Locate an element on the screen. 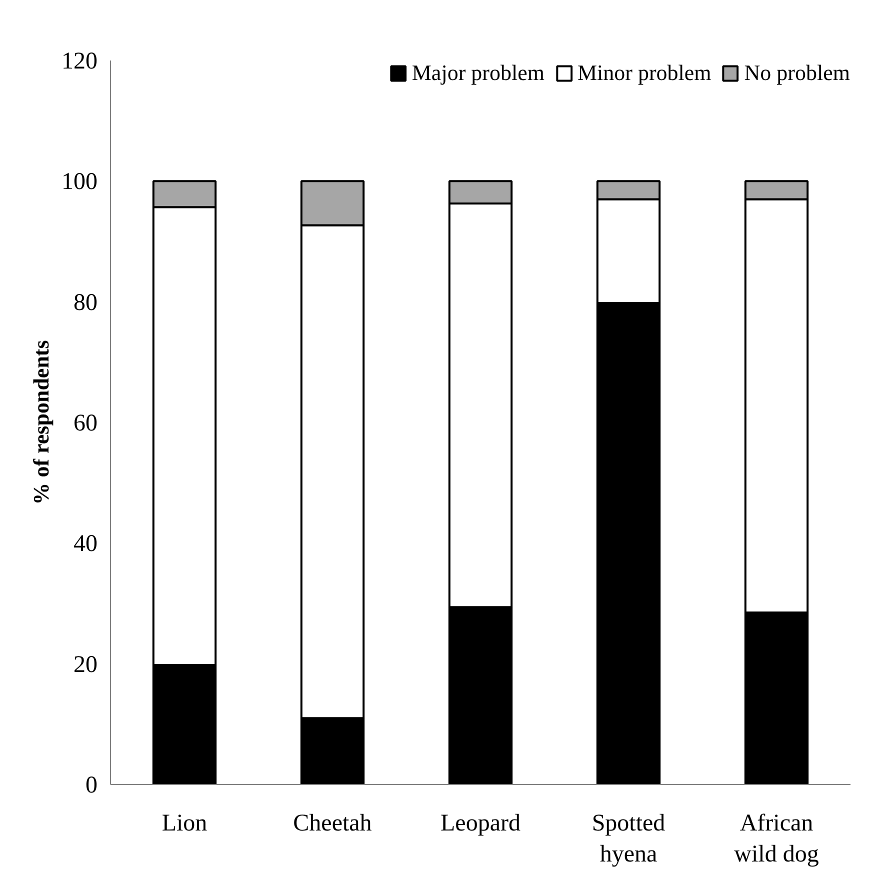 This screenshot has height=884, width=887. x-tick-label: Spotted hyena is located at coordinates (629, 839).